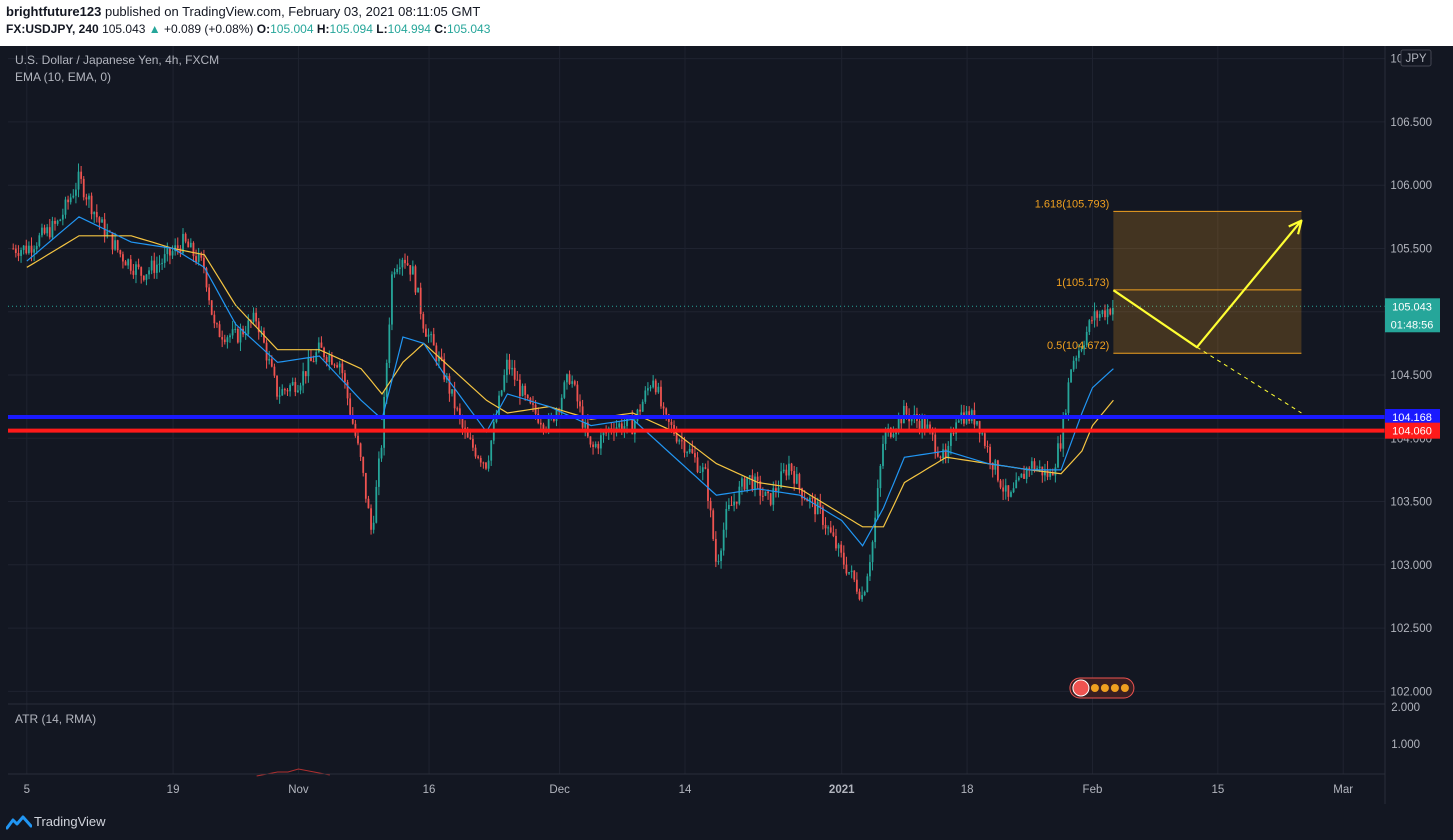  Describe the element at coordinates (1416, 58) in the screenshot. I see `currency-badge` at that location.